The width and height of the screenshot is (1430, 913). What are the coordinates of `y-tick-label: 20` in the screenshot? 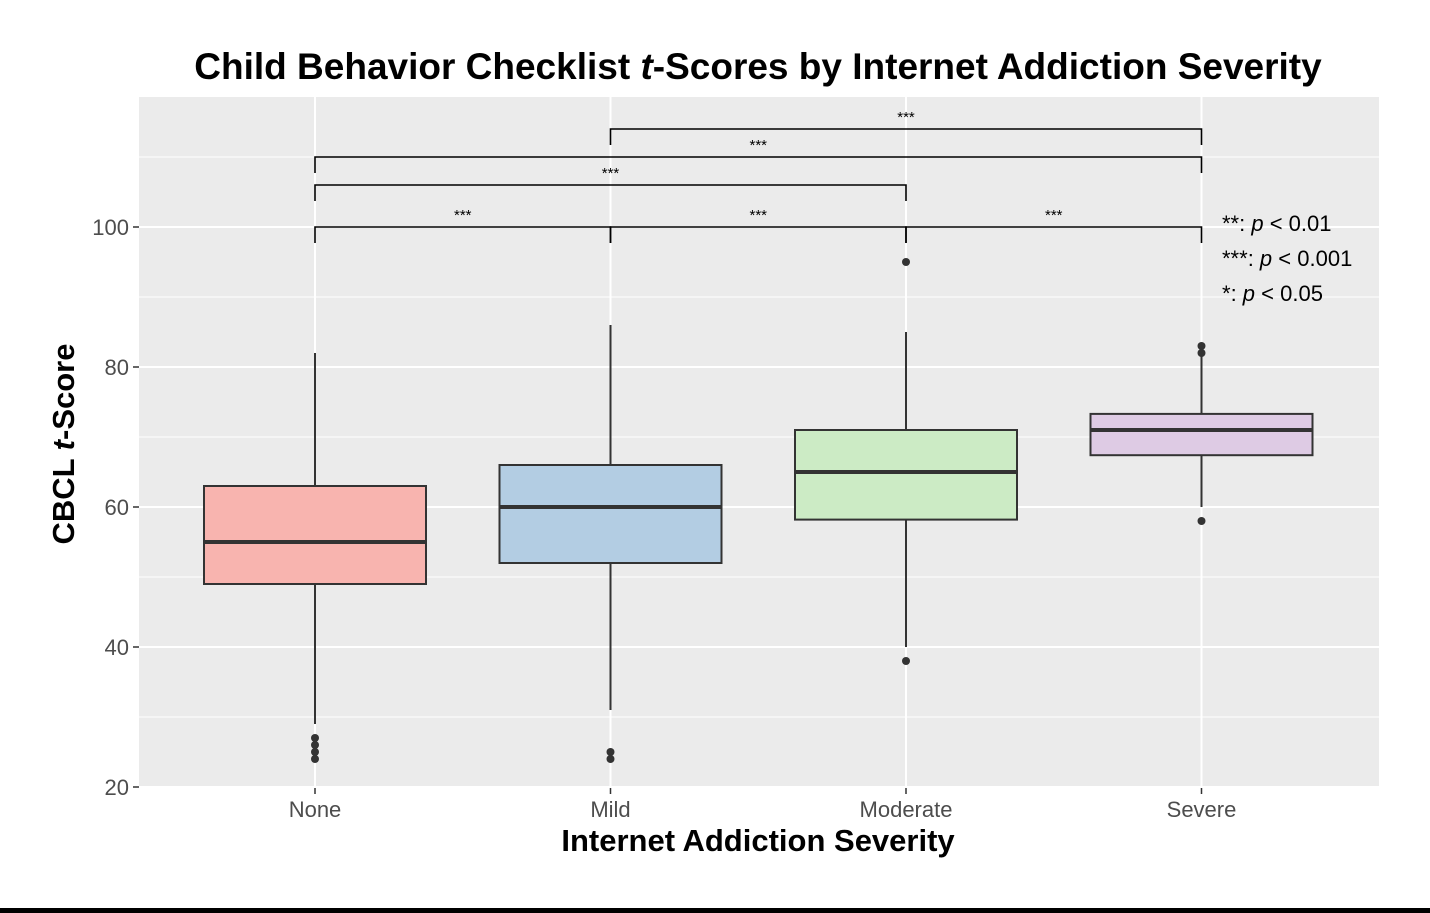 It's located at (117, 787).